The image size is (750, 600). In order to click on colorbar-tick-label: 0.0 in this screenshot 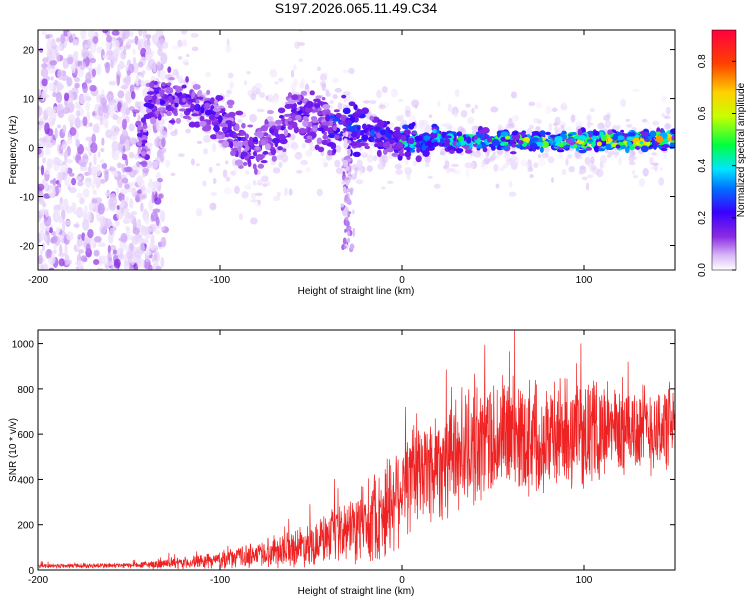, I will do `click(702, 270)`.